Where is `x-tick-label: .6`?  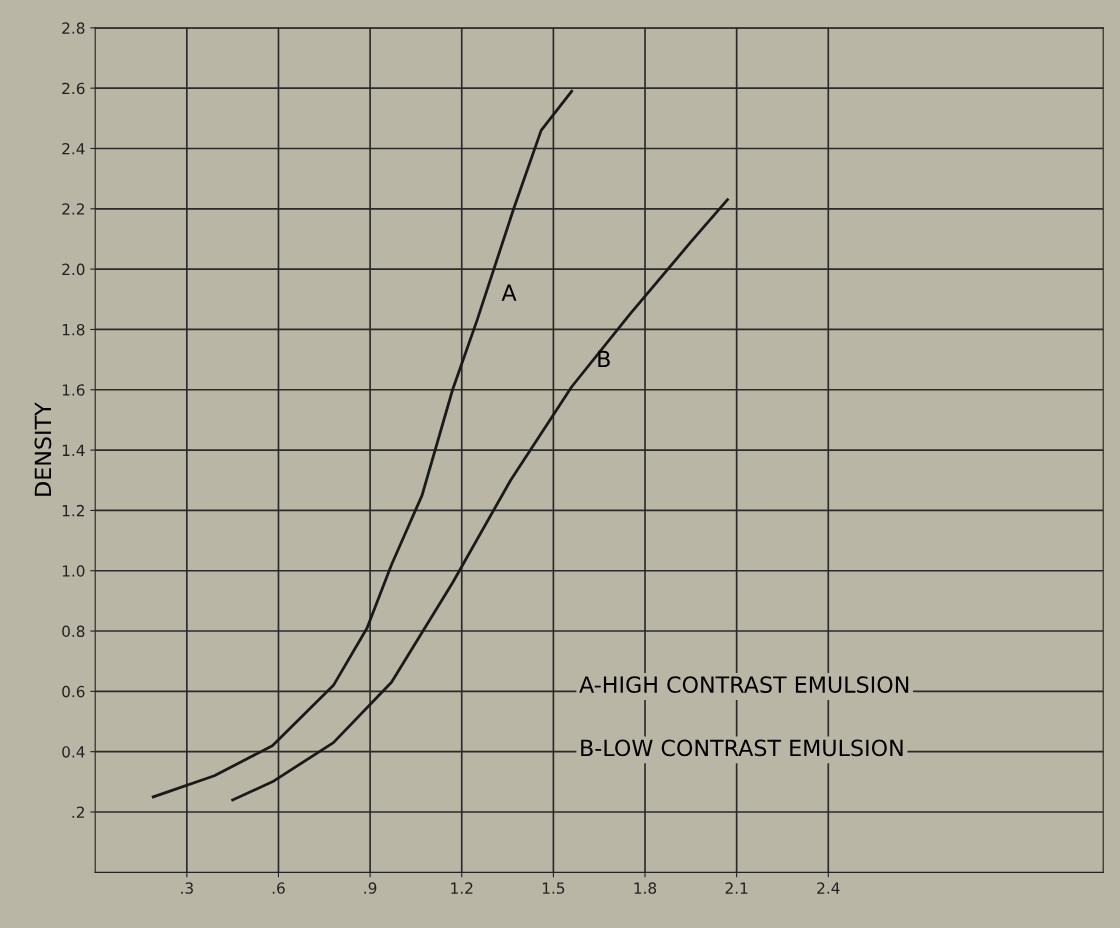
x-tick-label: .6 is located at coordinates (278, 888).